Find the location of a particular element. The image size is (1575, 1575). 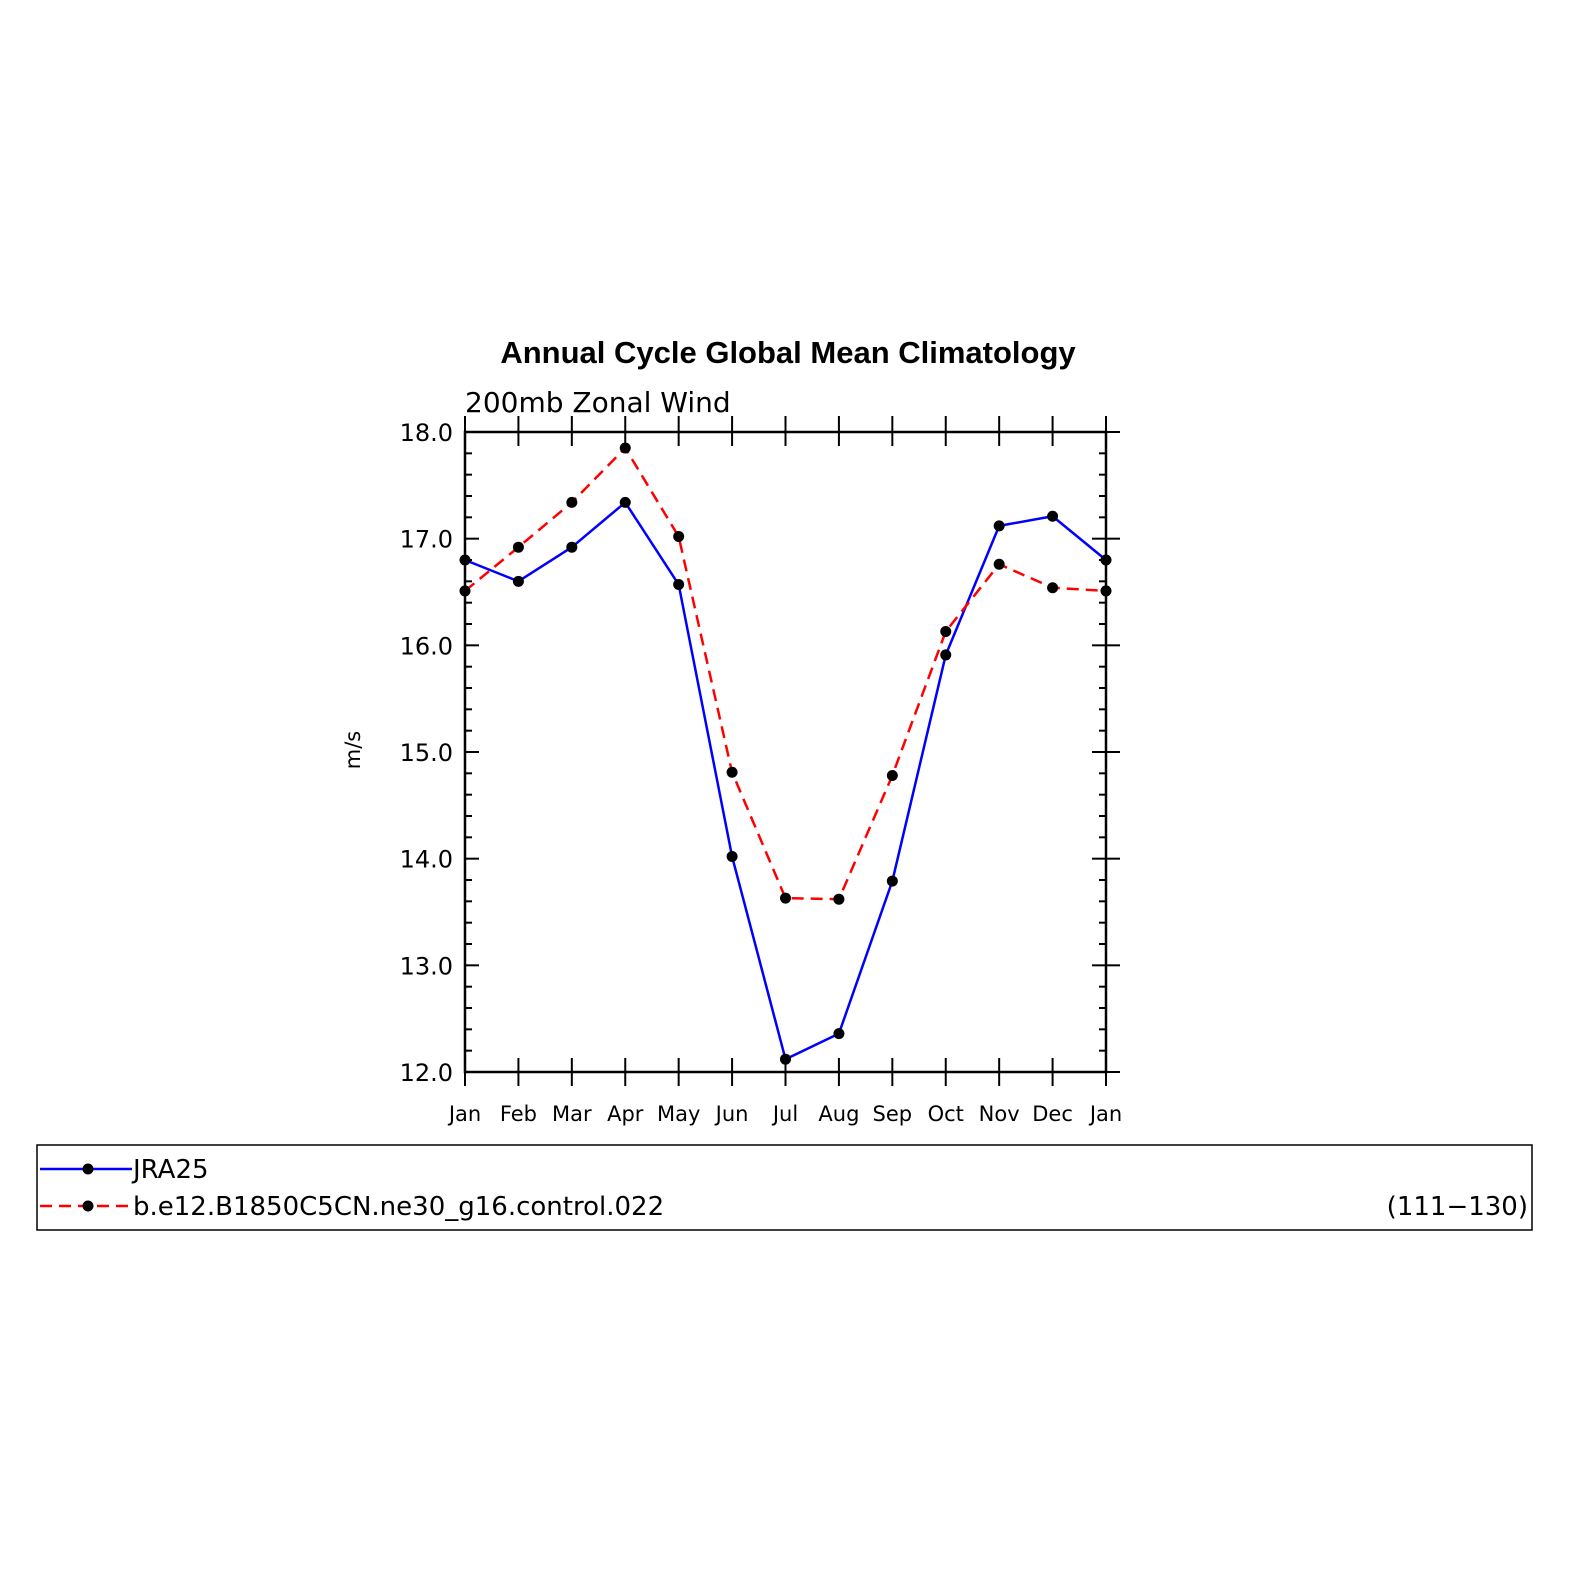

legend-note: (111−130) is located at coordinates (1457, 1207).